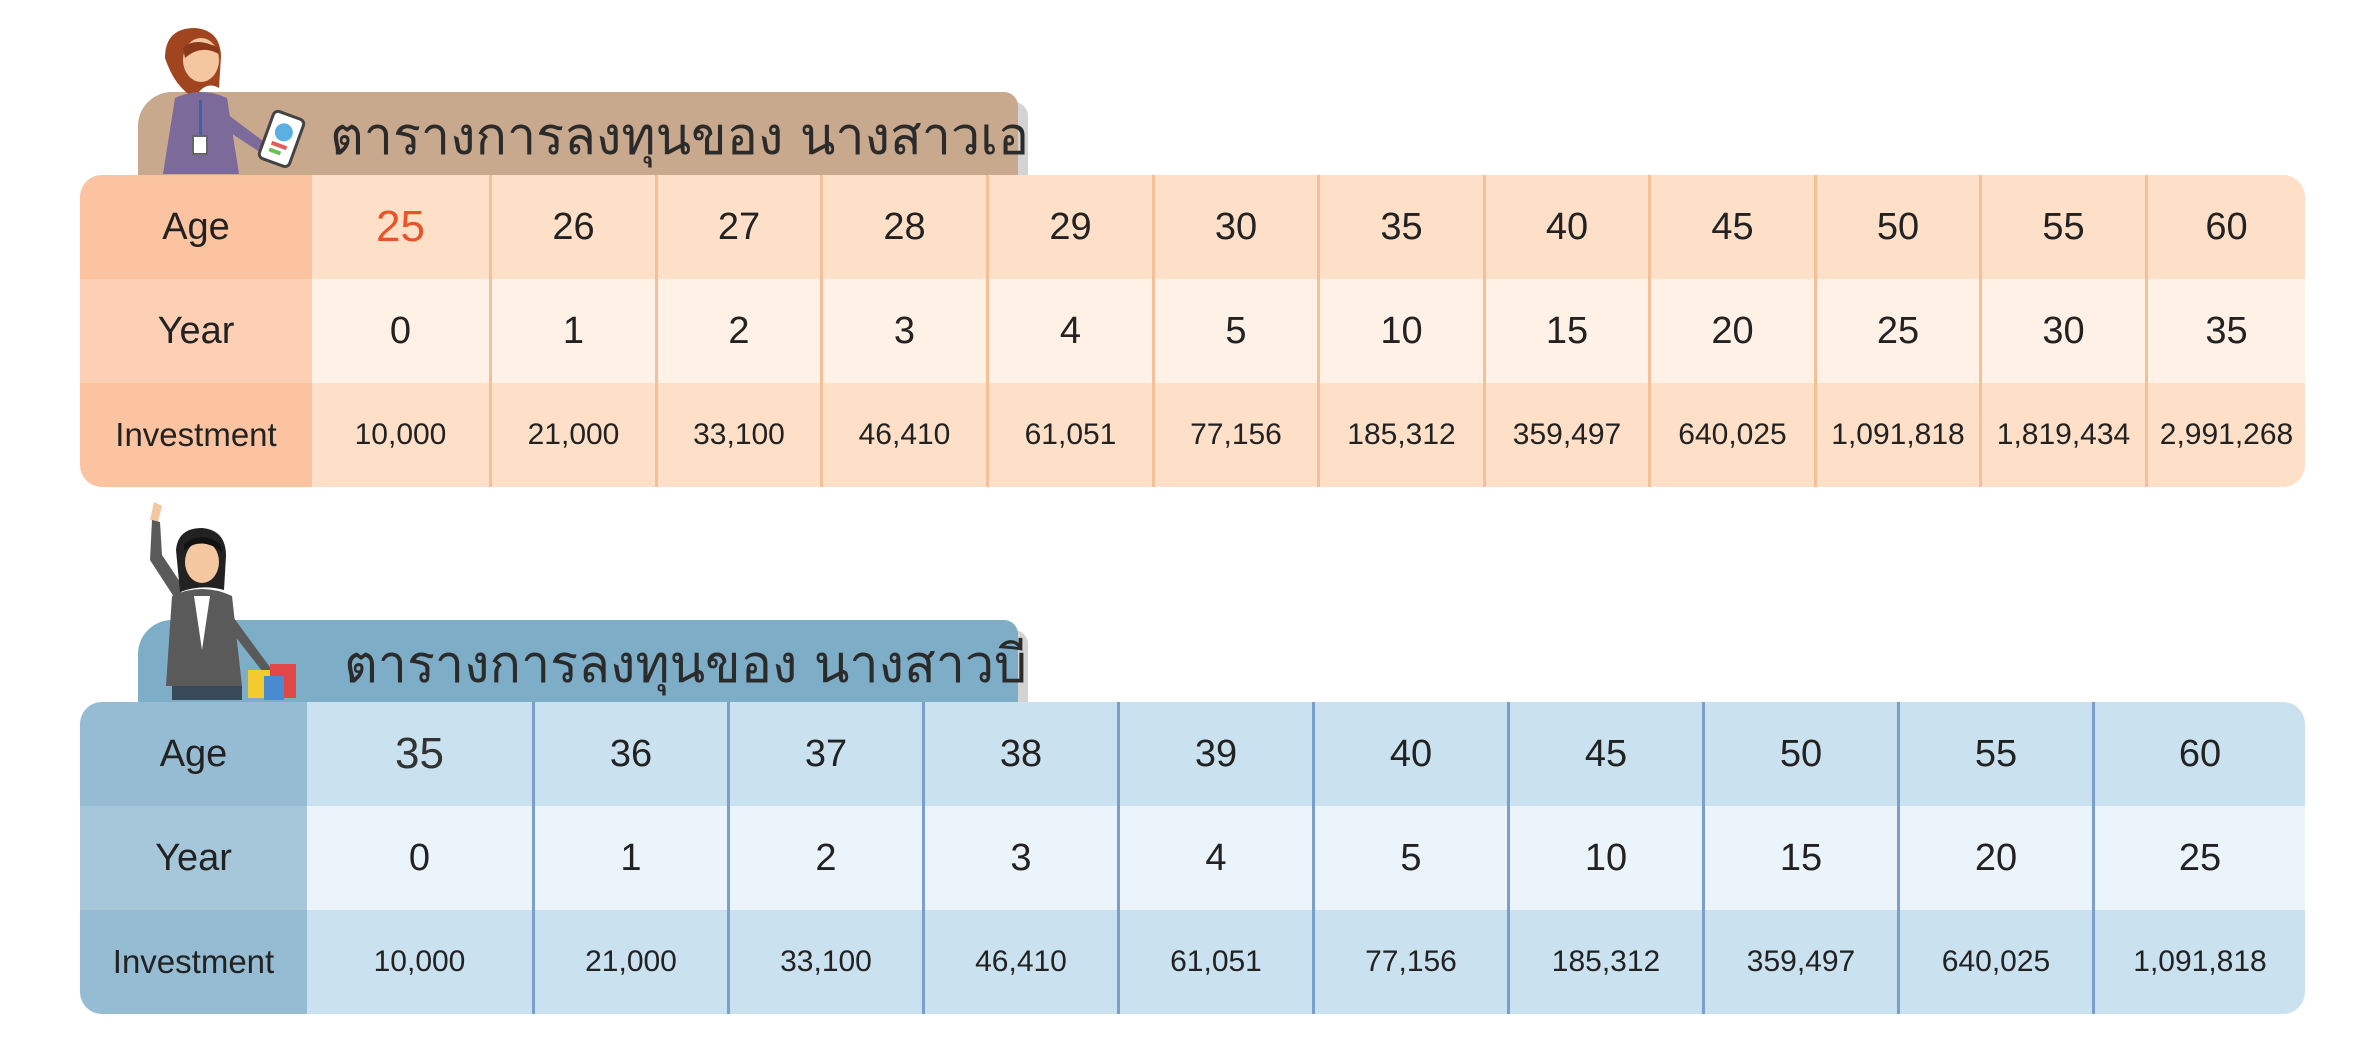  What do you see at coordinates (1070, 227) in the screenshot?
I see `age-cell: 29` at bounding box center [1070, 227].